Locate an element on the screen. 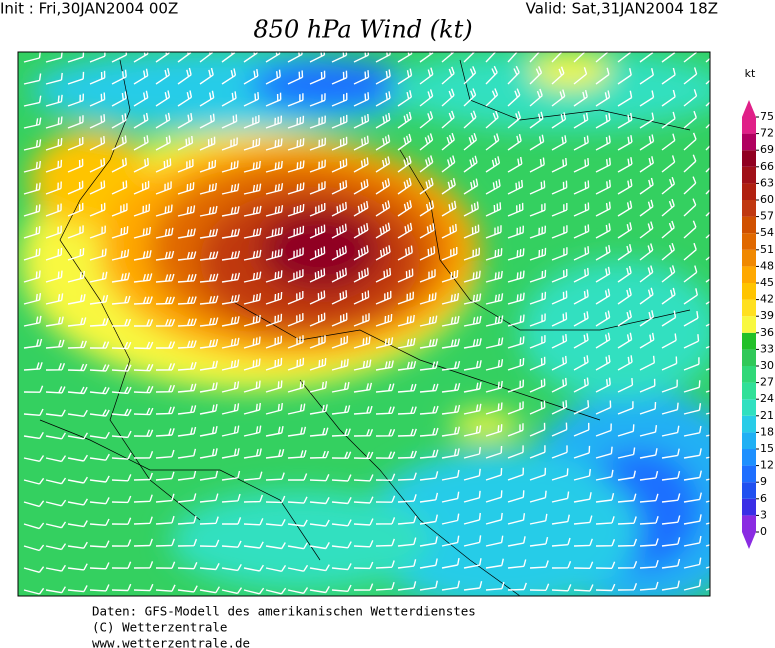 The width and height of the screenshot is (775, 648). footer-line: www.wetterzentrale.de is located at coordinates (171, 642).